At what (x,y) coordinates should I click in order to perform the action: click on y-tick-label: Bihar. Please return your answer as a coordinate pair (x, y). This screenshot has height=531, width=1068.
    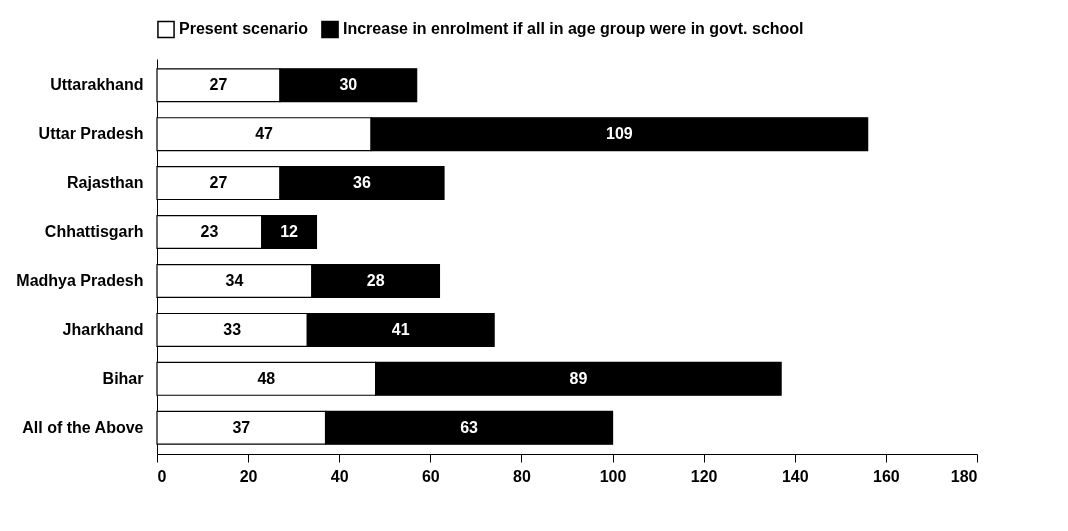
    Looking at the image, I should click on (123, 378).